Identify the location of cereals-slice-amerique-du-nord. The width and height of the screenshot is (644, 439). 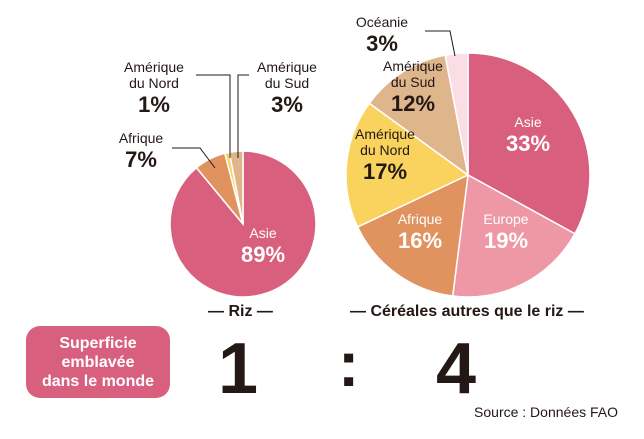
(407, 165).